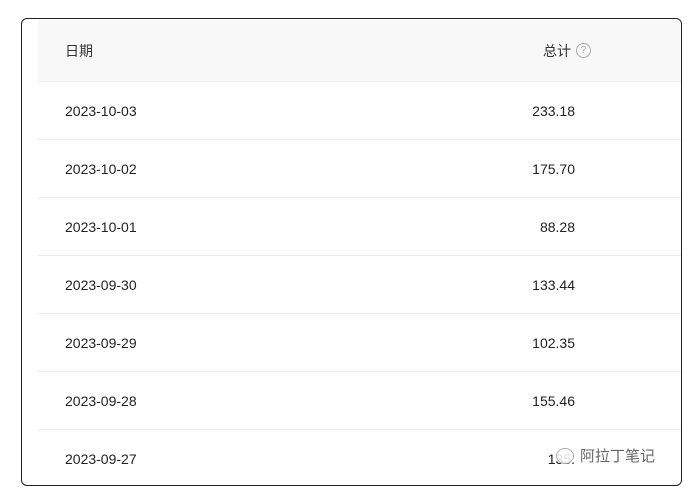  Describe the element at coordinates (553, 284) in the screenshot. I see `cell-total: 133.44` at that location.